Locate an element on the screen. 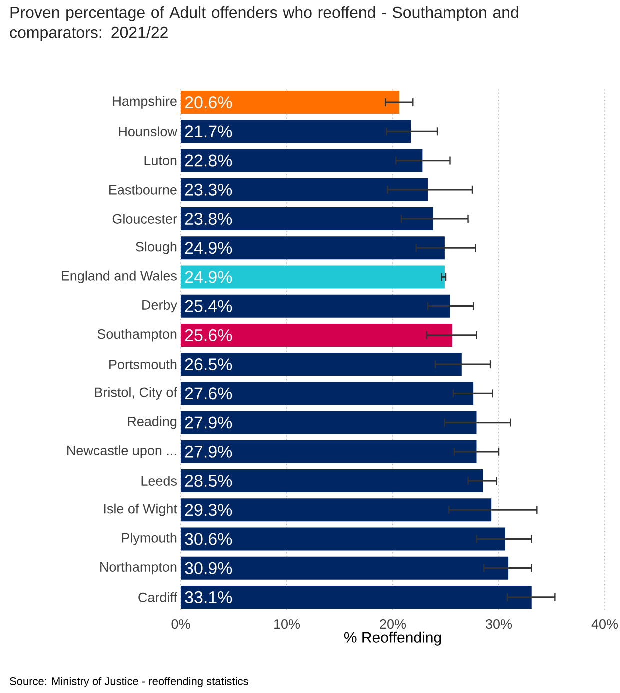 This screenshot has width=620, height=693. source-note: Source: Ministry of Justice - reoffending statistics is located at coordinates (129, 682).